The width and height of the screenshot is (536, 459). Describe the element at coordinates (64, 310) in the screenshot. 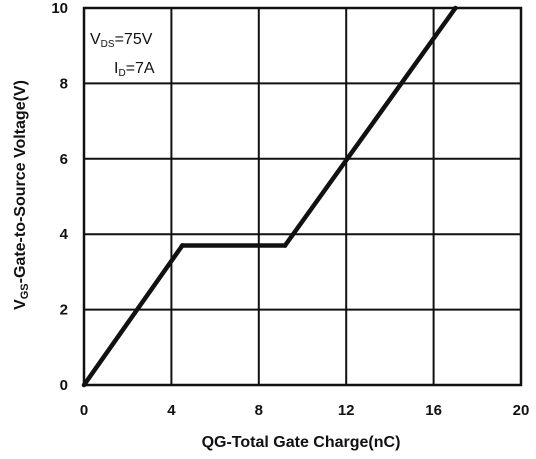

I see `y-tick-label-1: 2` at that location.